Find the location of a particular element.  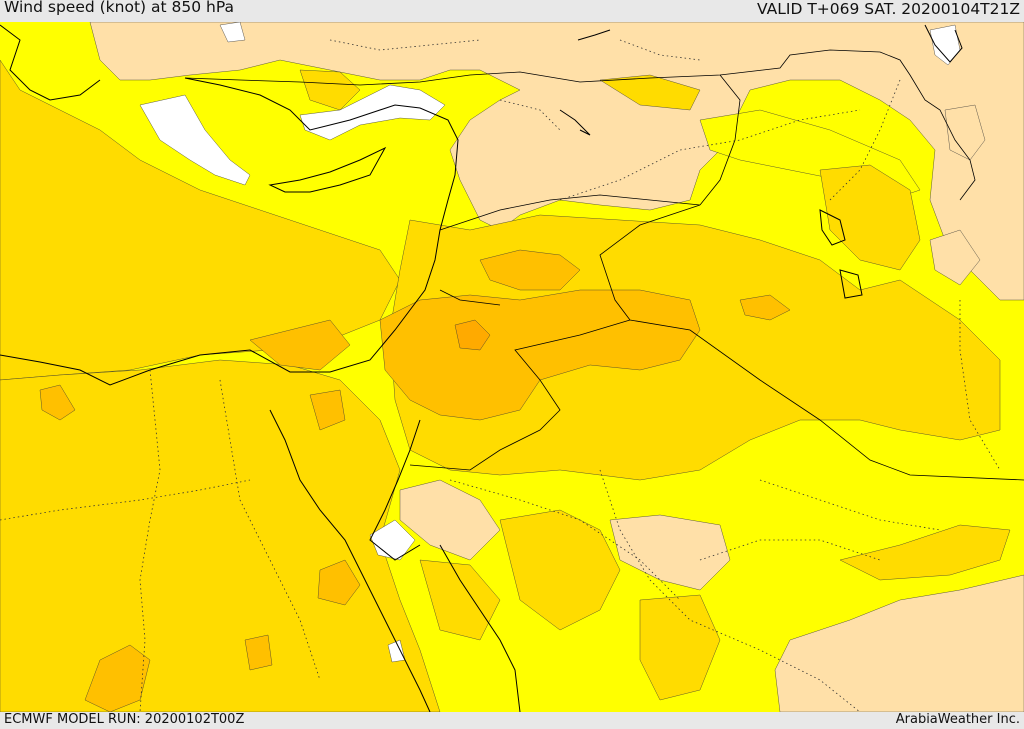

valid-time-label: VALID T+069 SAT. 20200104T21Z is located at coordinates (888, 9).